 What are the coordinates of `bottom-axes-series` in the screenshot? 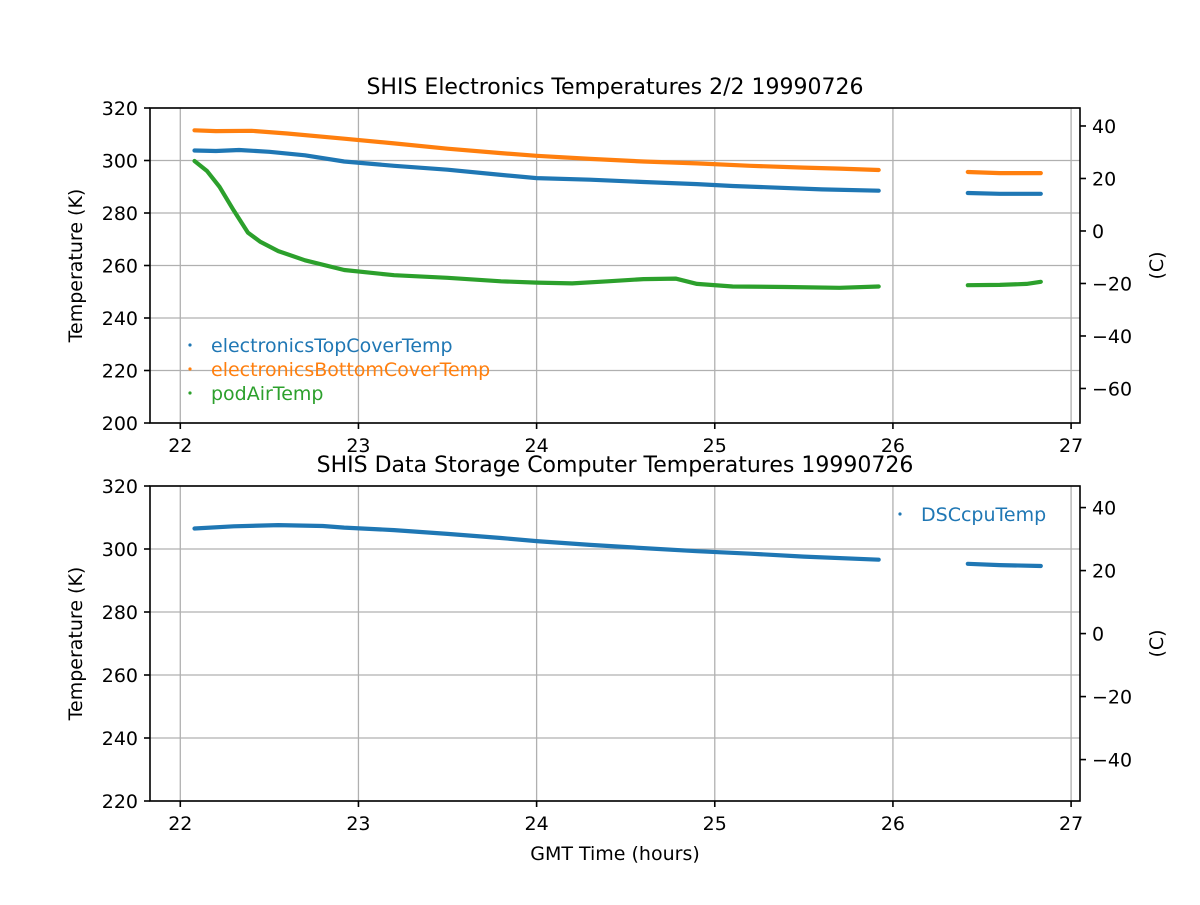 It's located at (617, 545).